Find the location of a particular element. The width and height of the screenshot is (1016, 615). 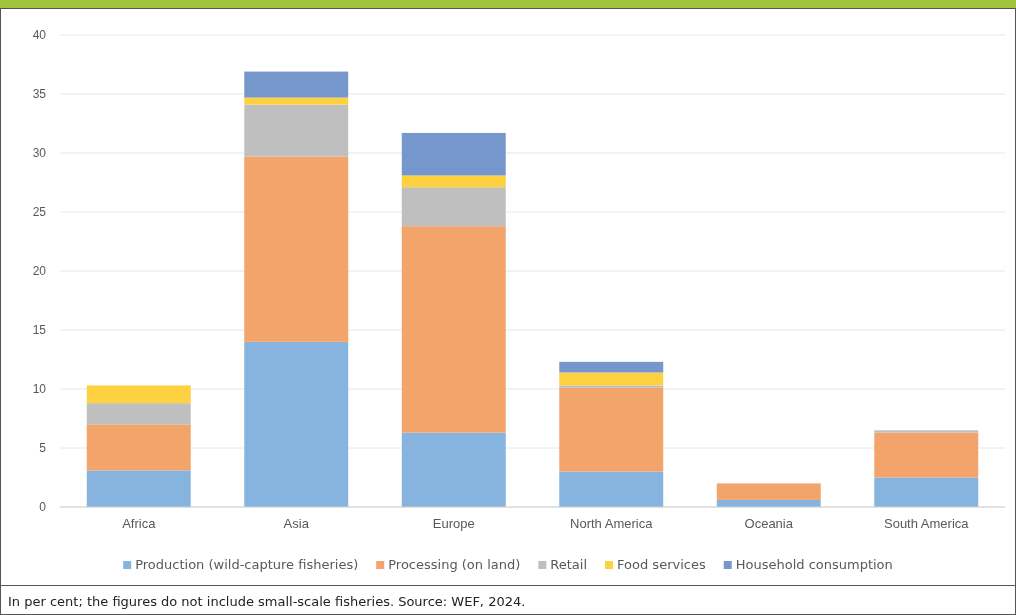

legend-label: Production (wild-capture fisheries) is located at coordinates (247, 564).